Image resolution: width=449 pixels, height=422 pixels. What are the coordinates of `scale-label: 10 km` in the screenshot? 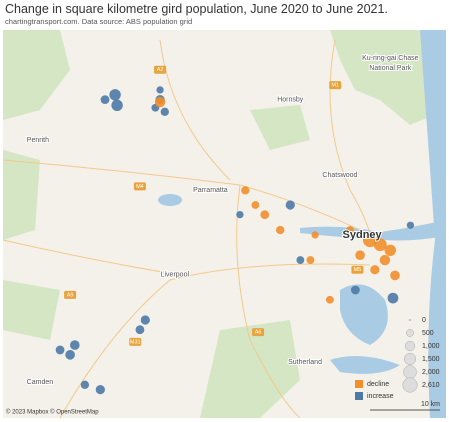 It's located at (430, 404).